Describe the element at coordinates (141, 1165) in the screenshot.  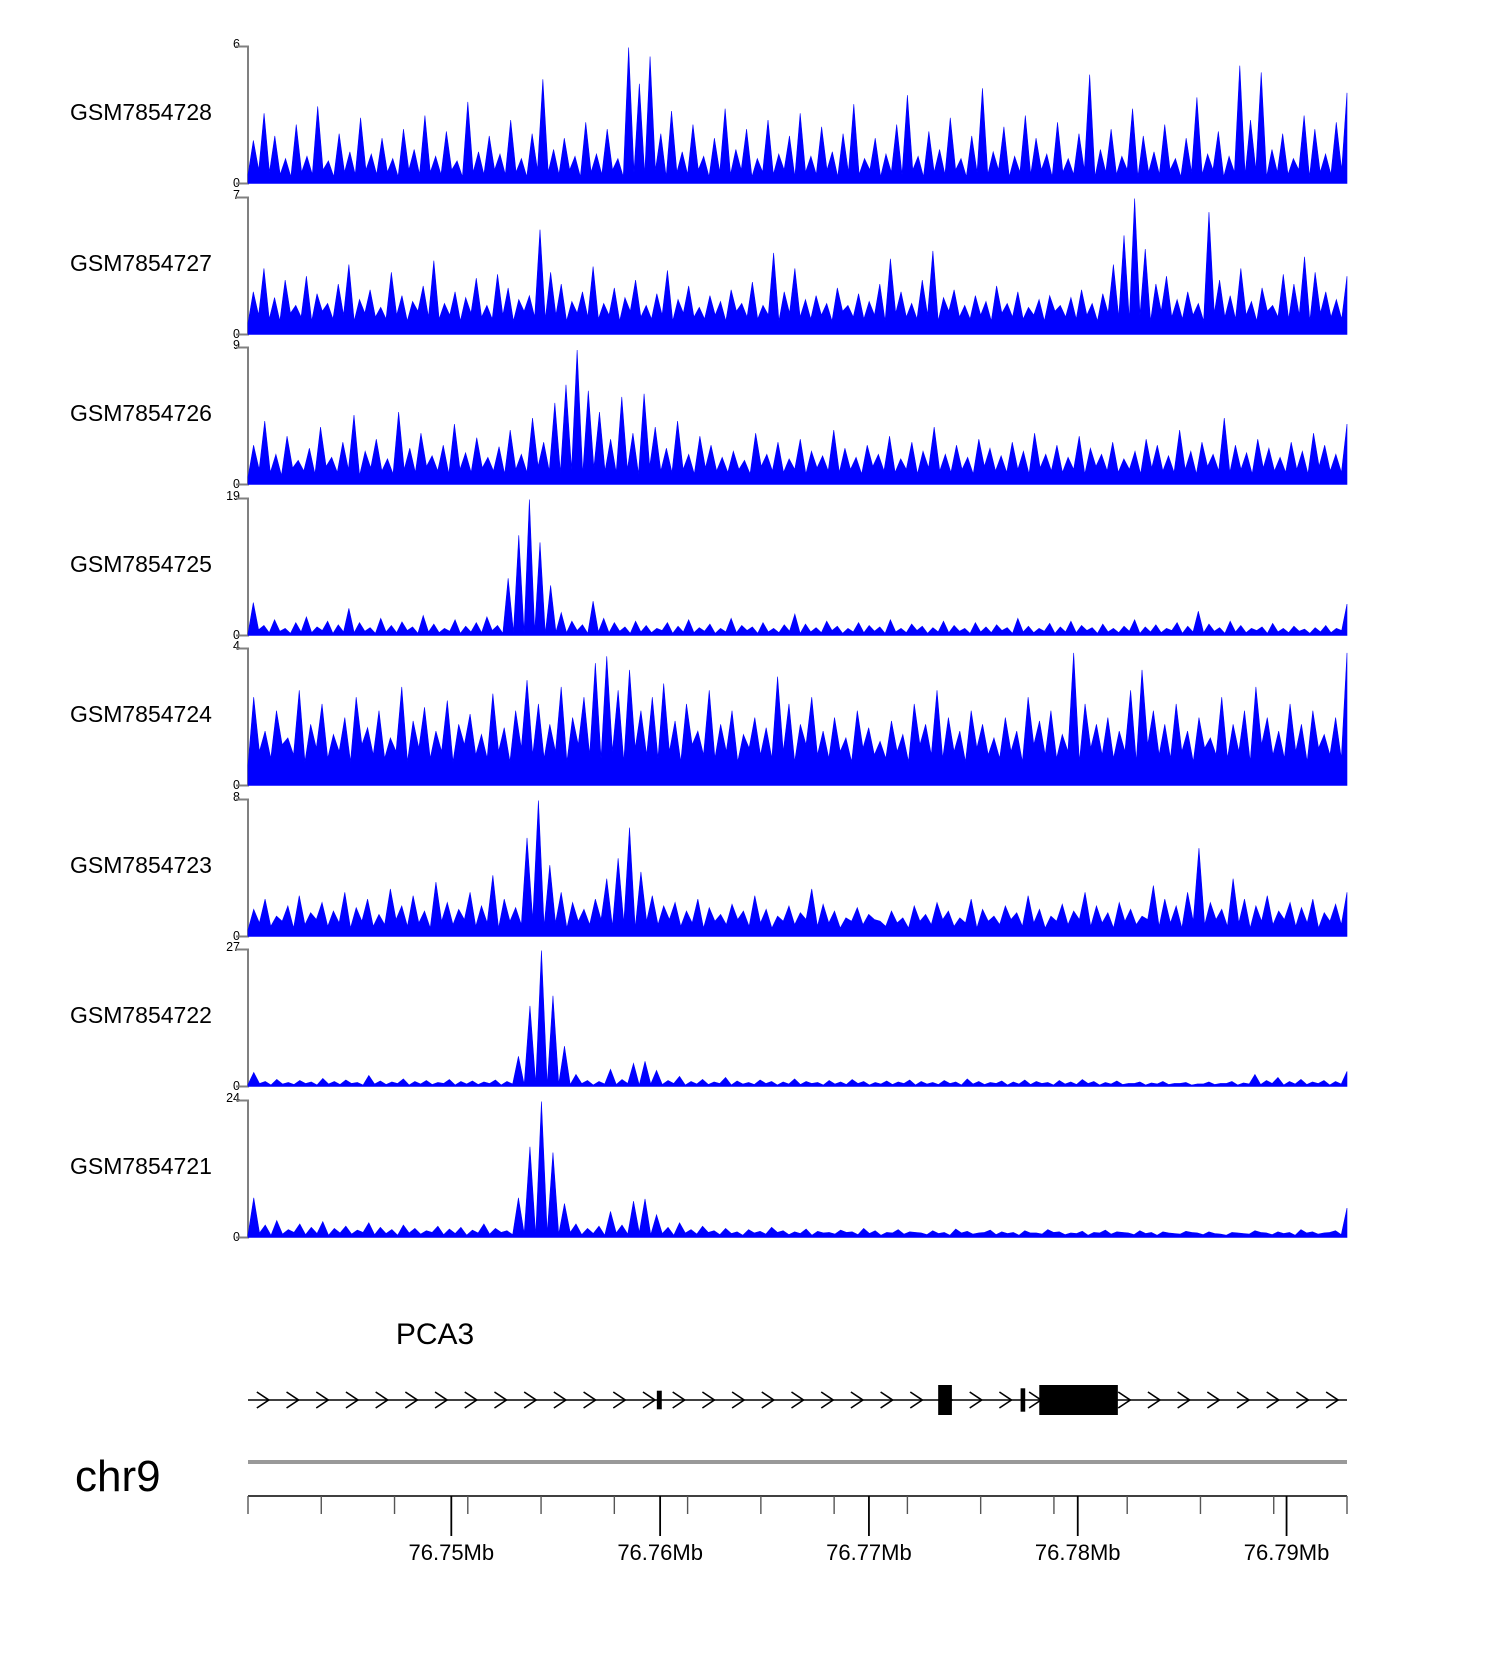
I see `track-sample-label: GSM7854721` at that location.